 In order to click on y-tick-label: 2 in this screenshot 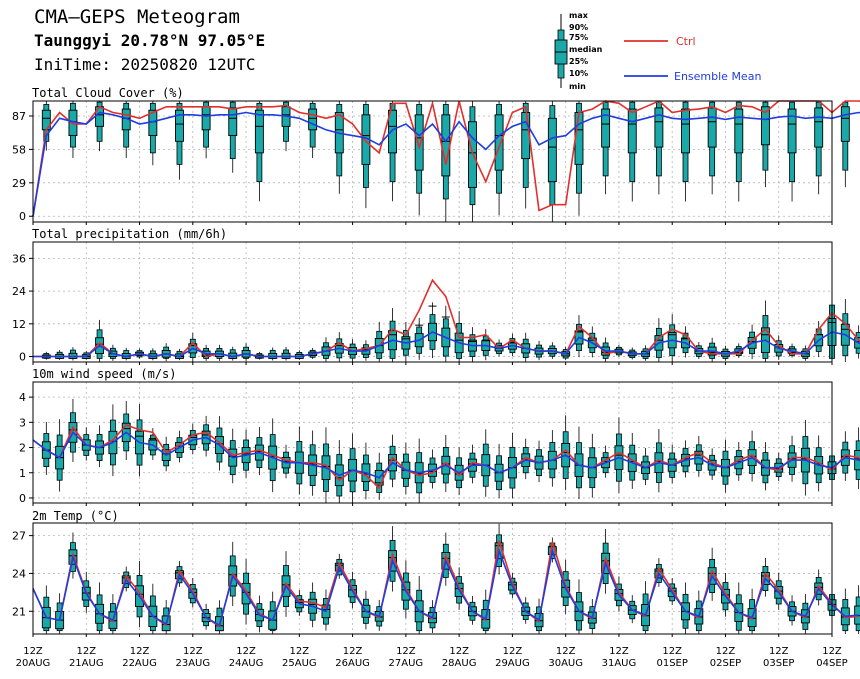, I will do `click(22, 448)`.